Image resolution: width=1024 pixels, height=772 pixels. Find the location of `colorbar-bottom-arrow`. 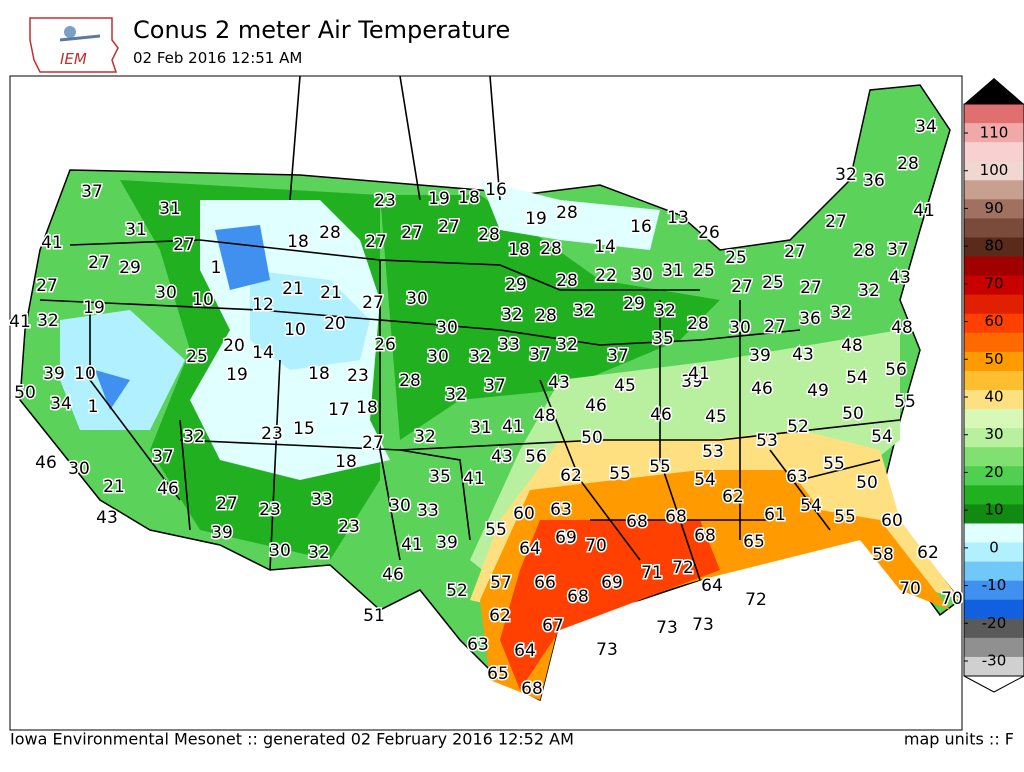

colorbar-bottom-arrow is located at coordinates (993, 684).